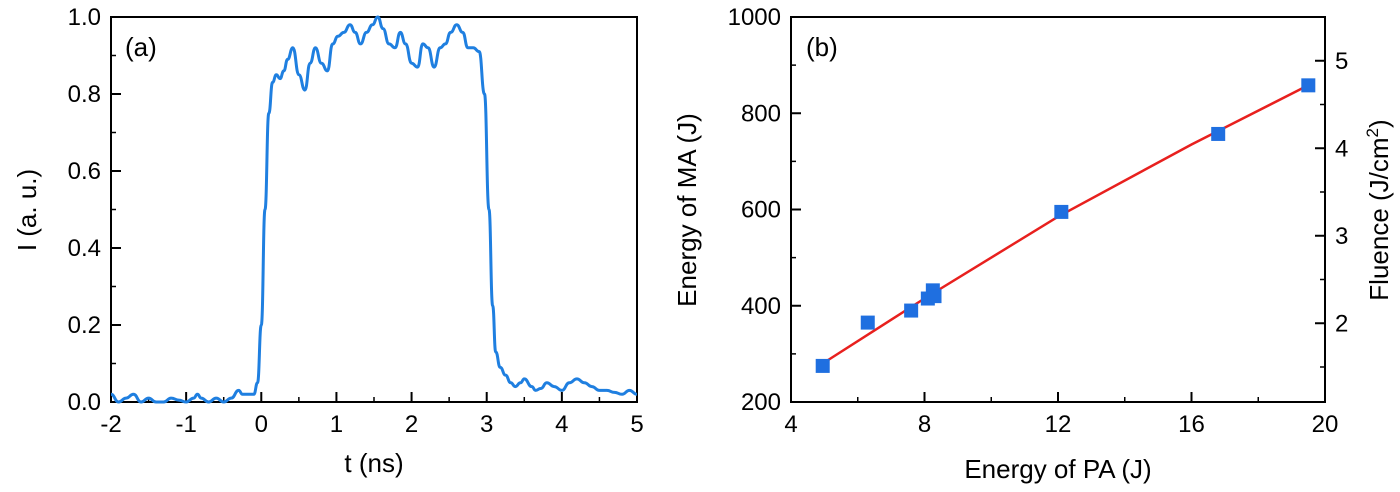  I want to click on y2-tick-label-b: 2, so click(1341, 323).